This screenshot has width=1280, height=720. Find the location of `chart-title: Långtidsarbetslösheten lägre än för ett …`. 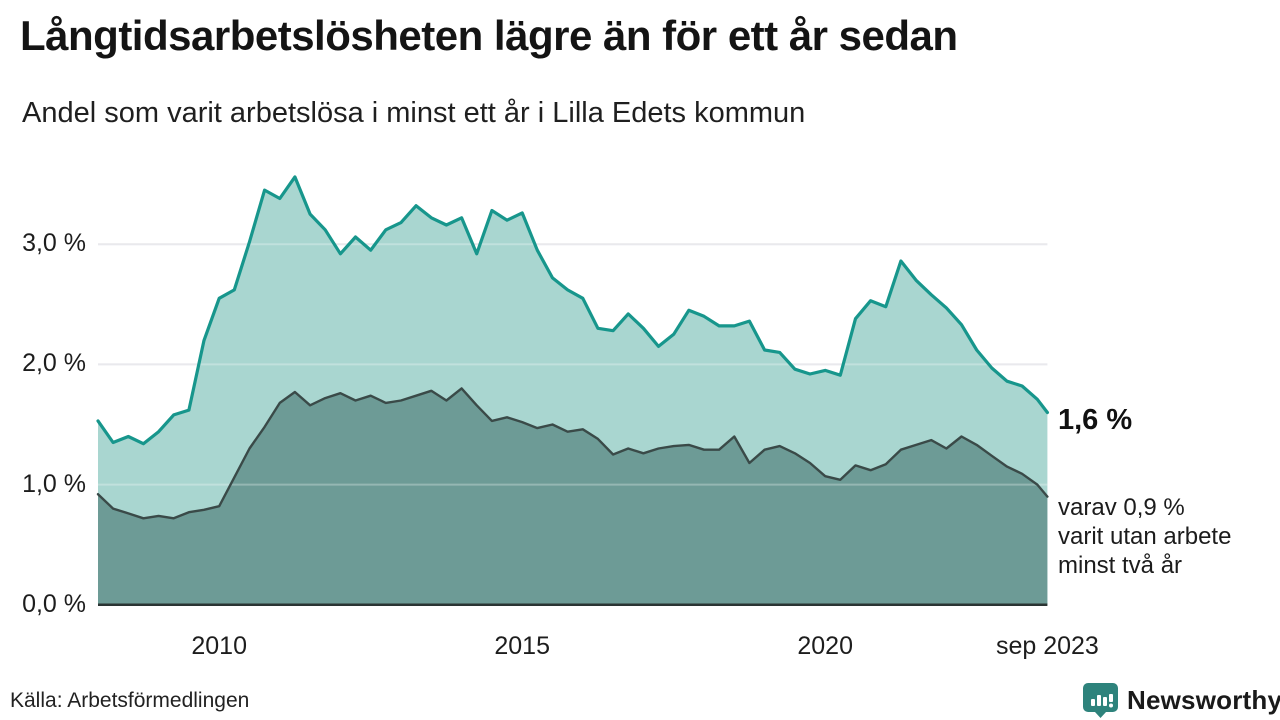

chart-title: Långtidsarbetslösheten lägre än för ett … is located at coordinates (489, 35).